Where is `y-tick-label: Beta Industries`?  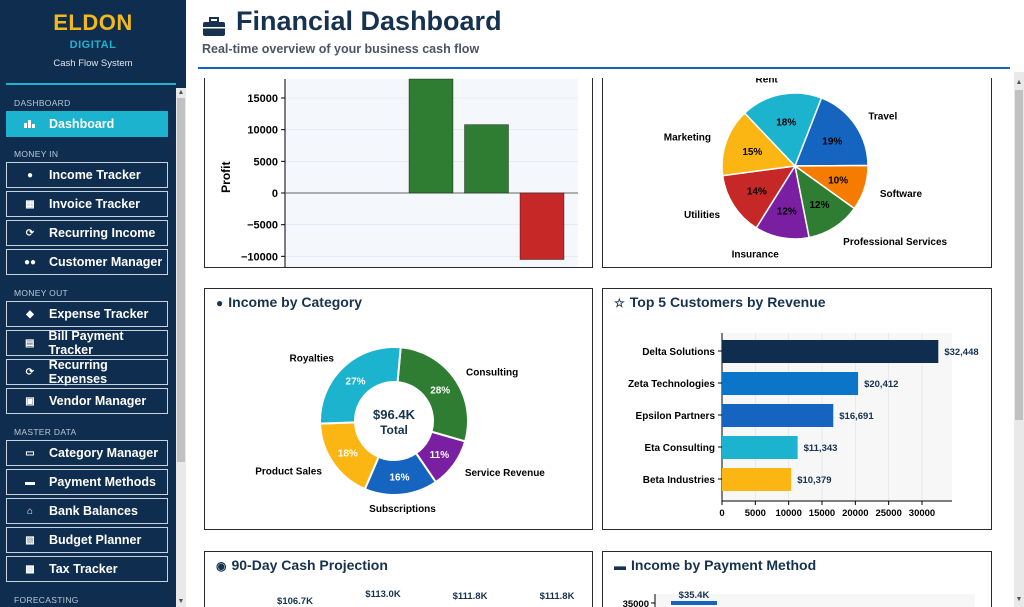 y-tick-label: Beta Industries is located at coordinates (679, 480).